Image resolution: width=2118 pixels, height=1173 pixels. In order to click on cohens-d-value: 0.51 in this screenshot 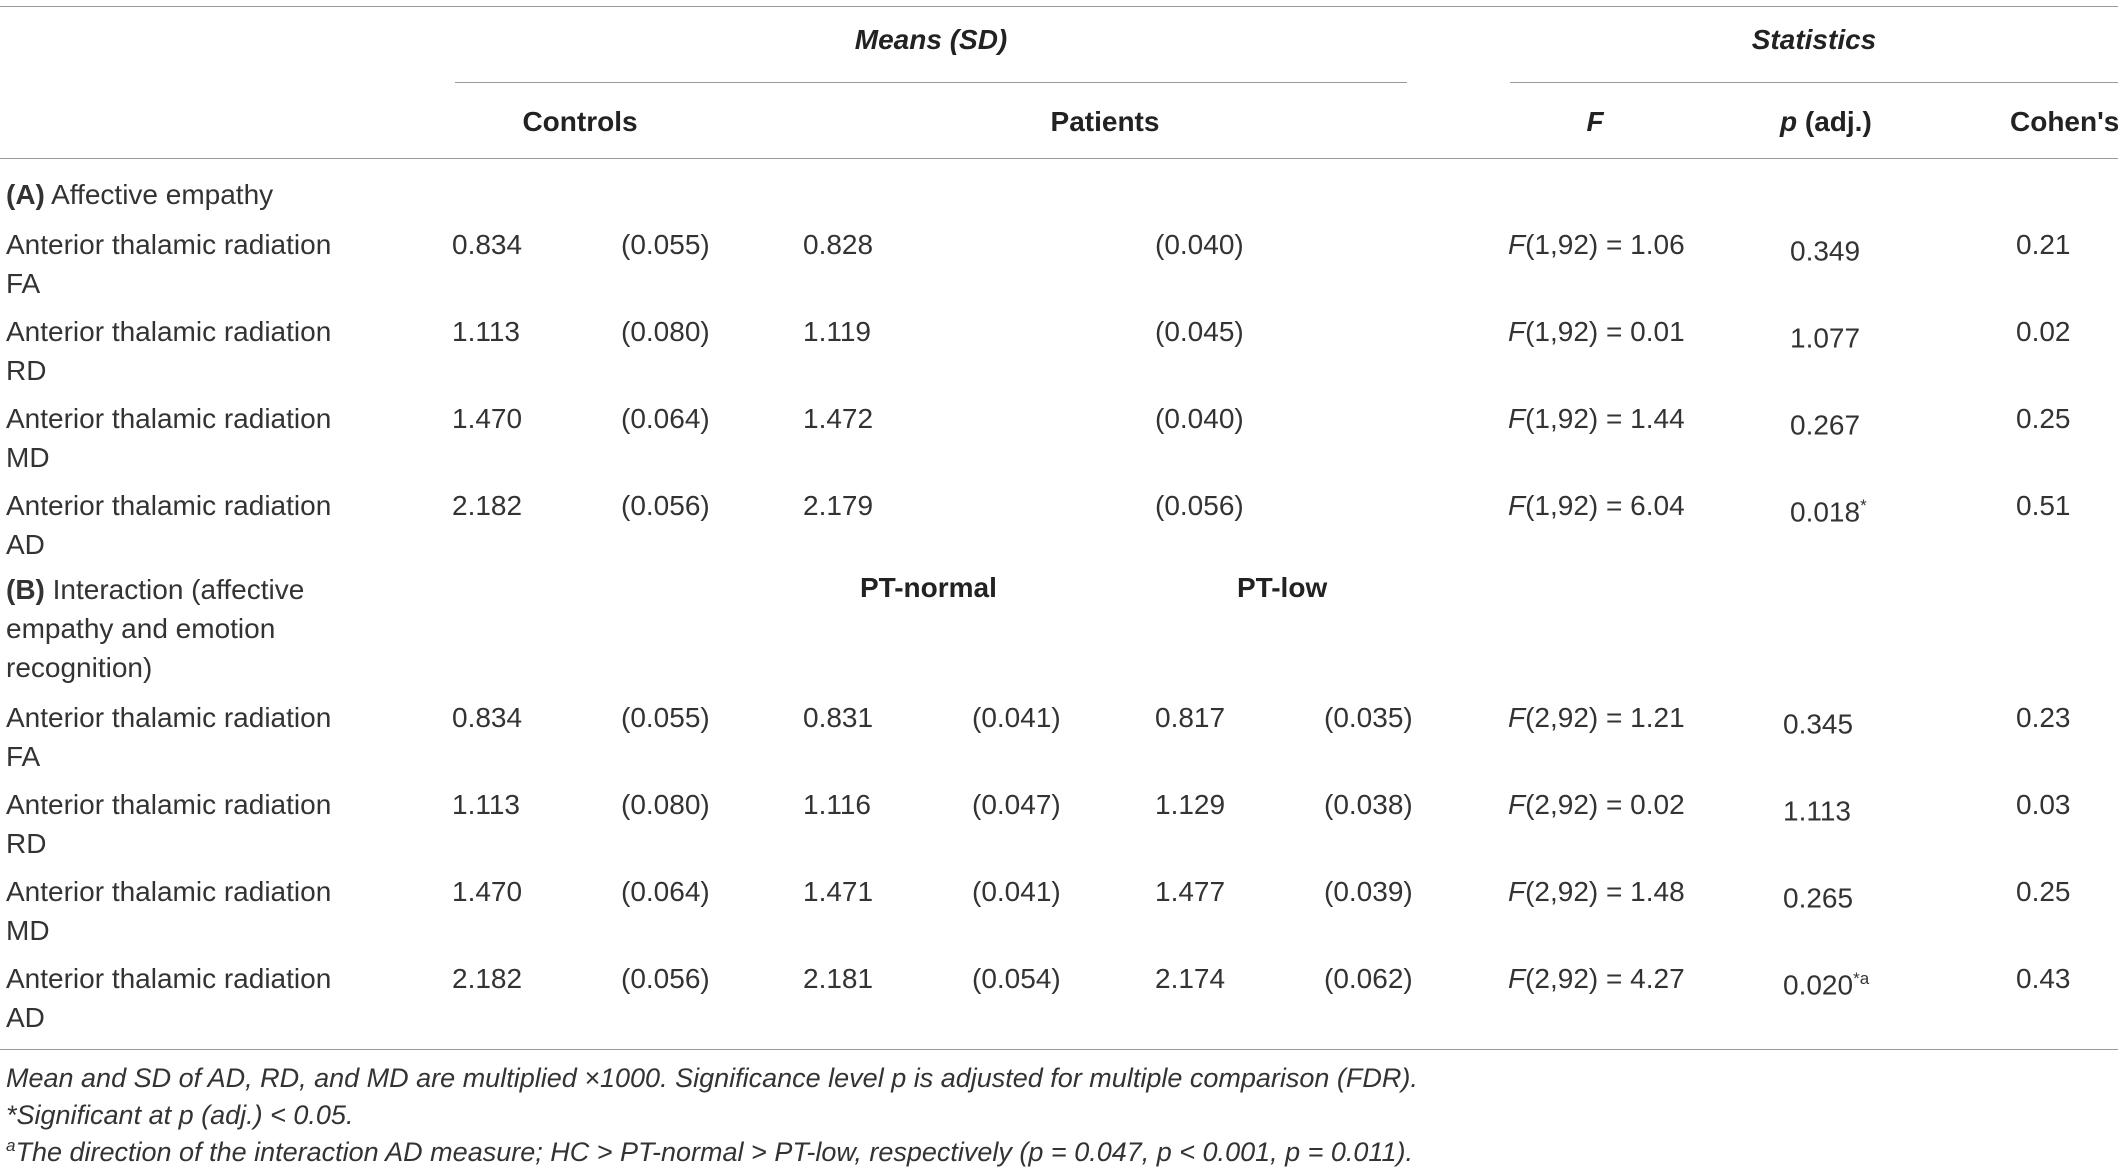, I will do `click(2043, 505)`.